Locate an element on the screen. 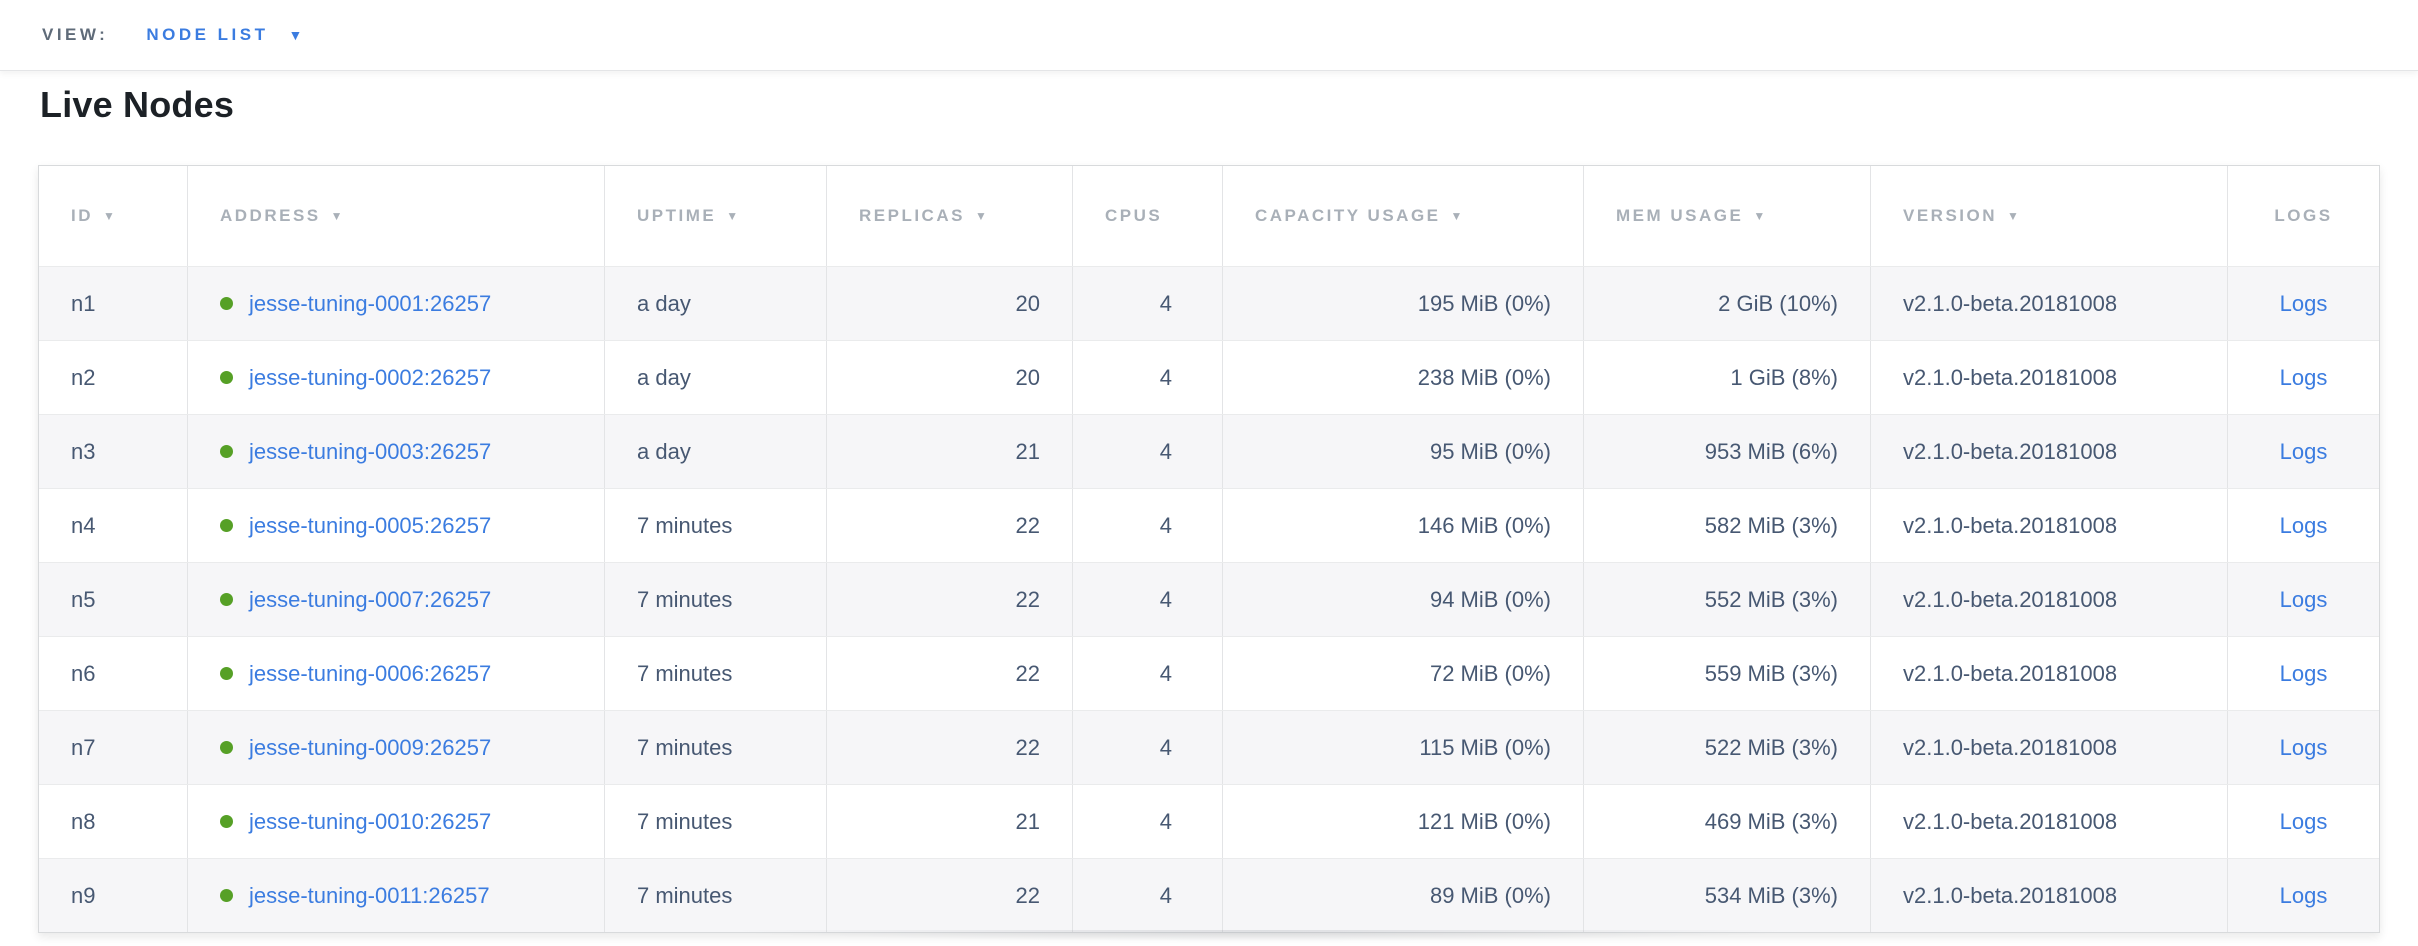 The image size is (2418, 946). cell-mem: 559 MiB (3%) is located at coordinates (1727, 673).